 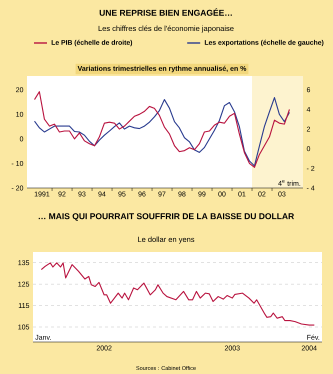 What do you see at coordinates (177, 294) in the screenshot?
I see `line-series` at bounding box center [177, 294].